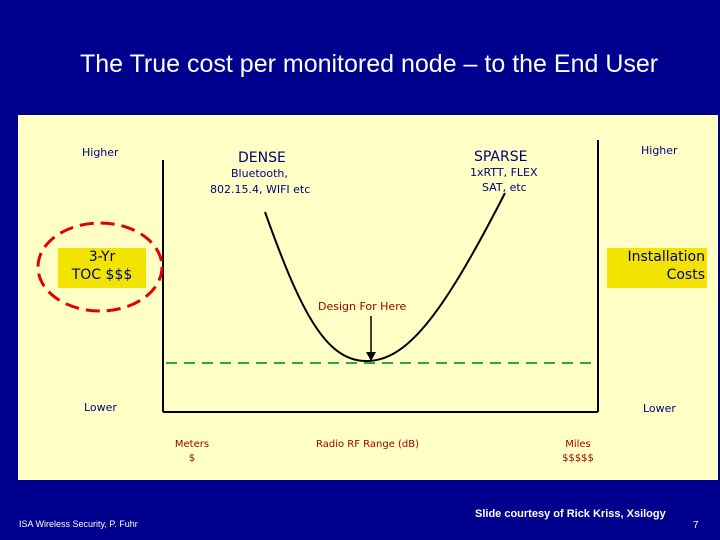 The width and height of the screenshot is (720, 540). I want to click on design-label: Design For Here, so click(362, 306).